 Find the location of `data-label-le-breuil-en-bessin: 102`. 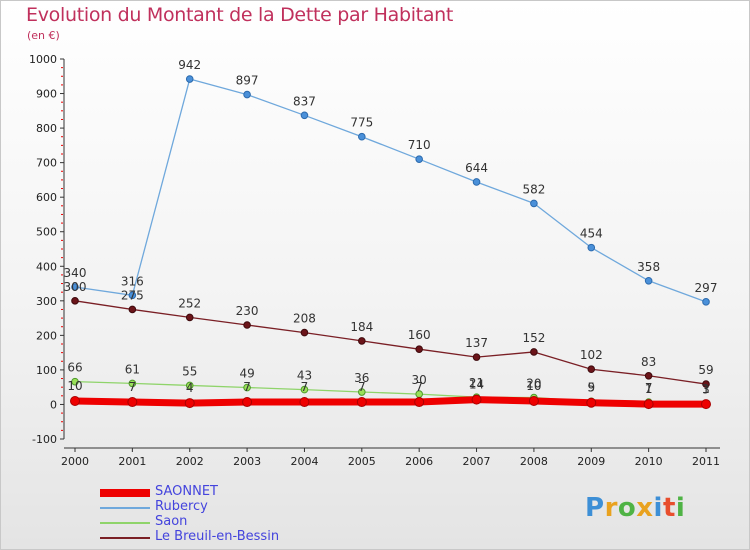

data-label-le-breuil-en-bessin: 102 is located at coordinates (591, 355).